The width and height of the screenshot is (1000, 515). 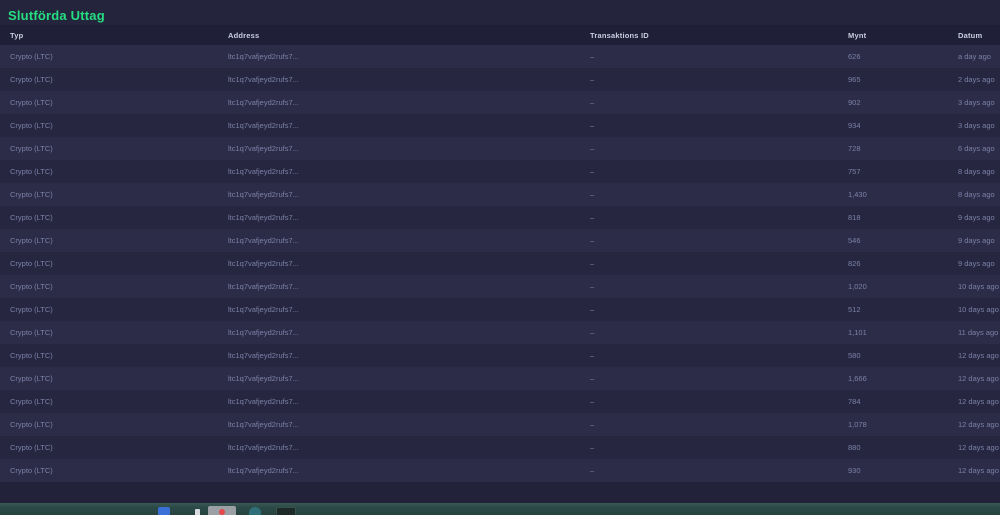 I want to click on cell-mynt: 818, so click(x=903, y=217).